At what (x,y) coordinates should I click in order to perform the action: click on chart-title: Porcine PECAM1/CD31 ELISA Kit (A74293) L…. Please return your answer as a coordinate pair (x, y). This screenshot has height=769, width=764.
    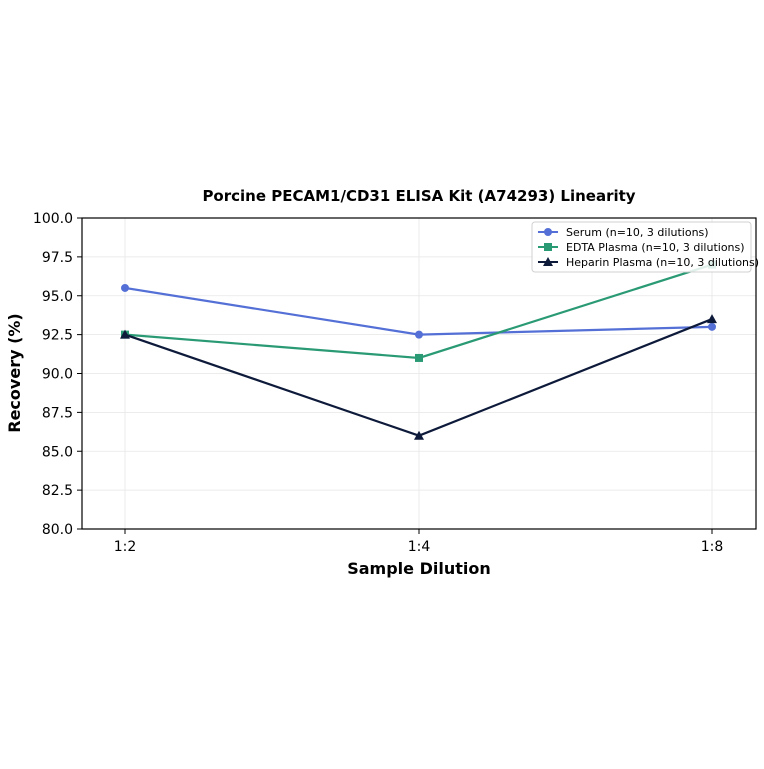
    Looking at the image, I should click on (418, 196).